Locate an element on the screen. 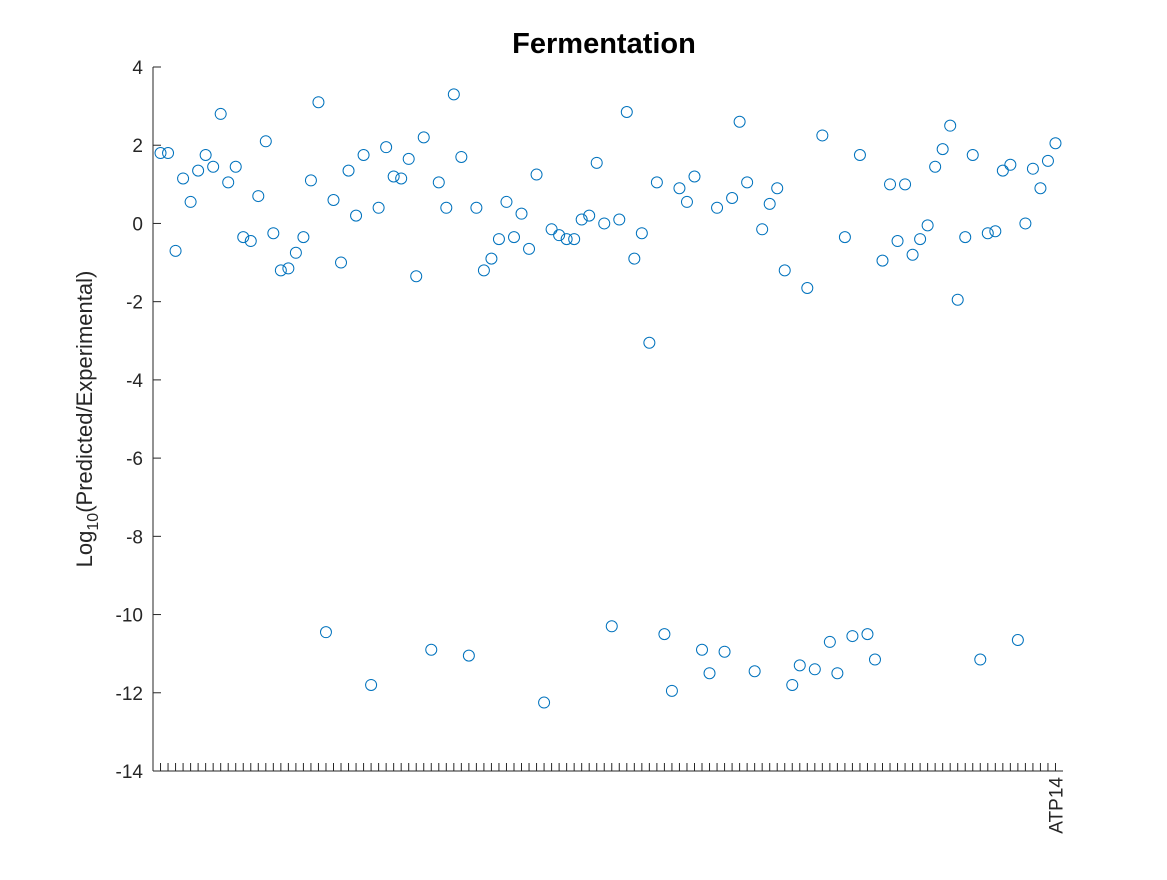  y-axis-label: Log10(Predicted/Experimental) is located at coordinates (87, 419).